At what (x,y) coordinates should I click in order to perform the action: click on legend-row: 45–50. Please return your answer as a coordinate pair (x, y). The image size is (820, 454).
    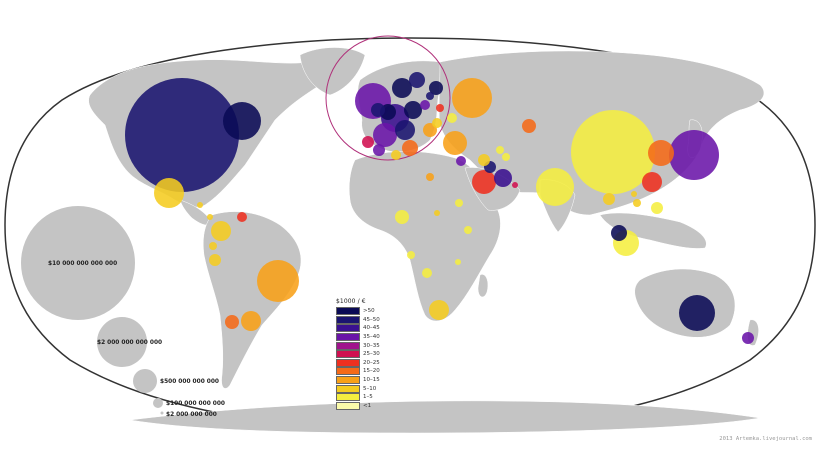
    Looking at the image, I should click on (363, 320).